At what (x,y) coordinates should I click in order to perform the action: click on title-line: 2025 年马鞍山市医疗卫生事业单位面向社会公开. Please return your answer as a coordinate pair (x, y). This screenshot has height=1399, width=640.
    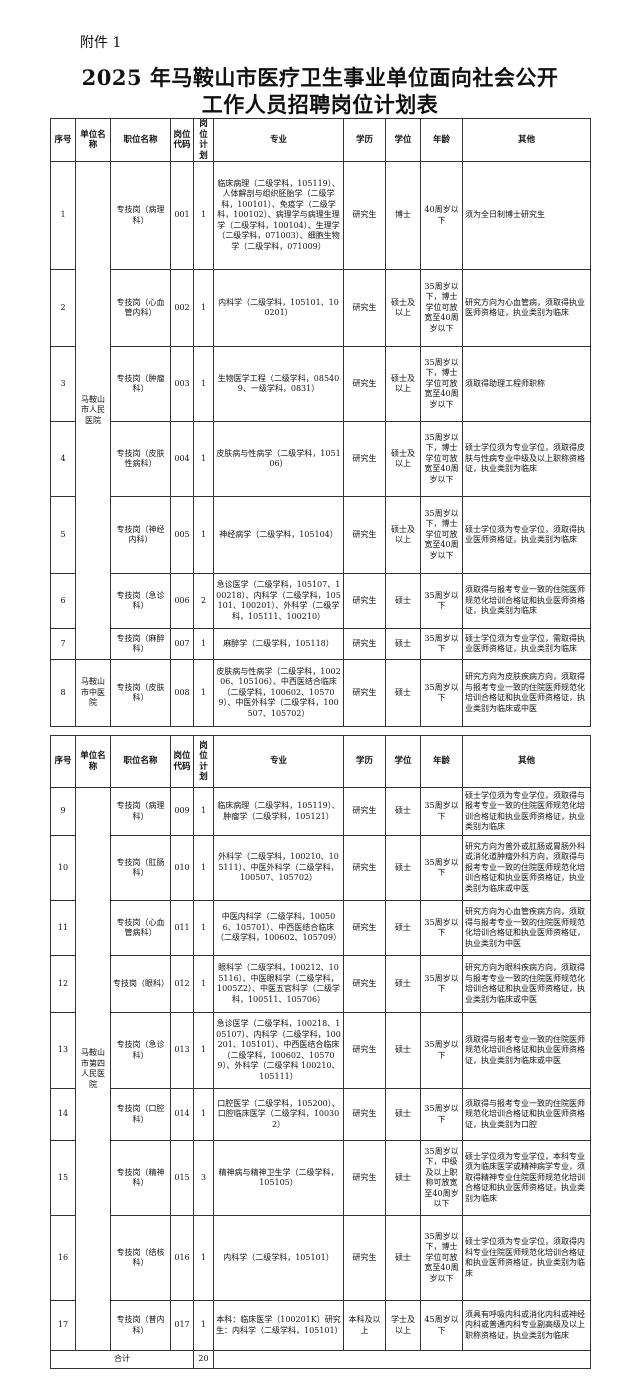
    Looking at the image, I should click on (320, 77).